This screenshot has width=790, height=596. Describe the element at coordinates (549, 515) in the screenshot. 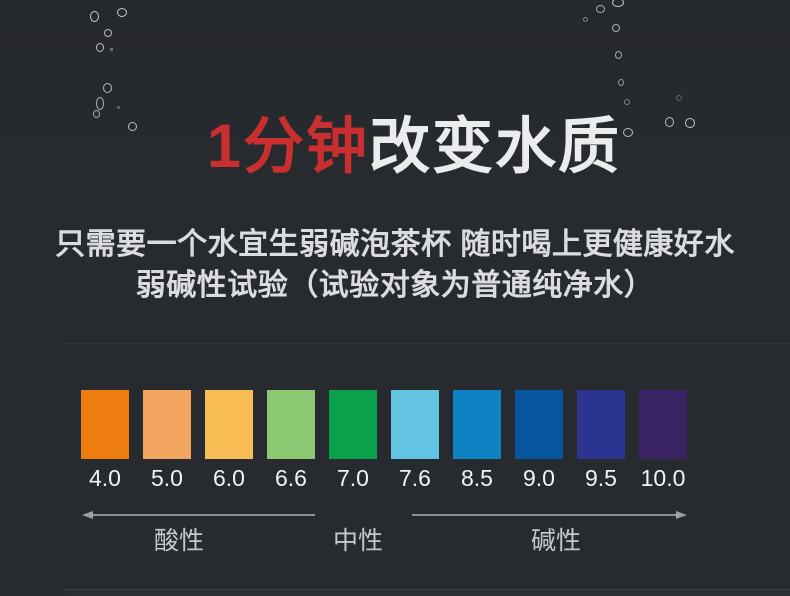

I see `alkaline-arrow-icon` at that location.